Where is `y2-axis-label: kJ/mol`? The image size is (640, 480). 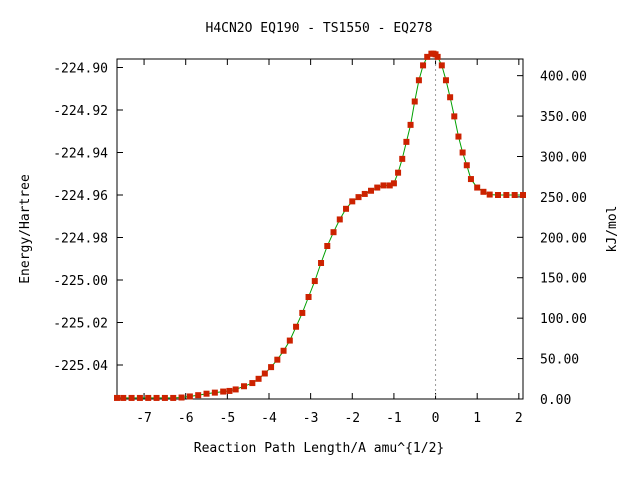
y2-axis-label: kJ/mol is located at coordinates (612, 229).